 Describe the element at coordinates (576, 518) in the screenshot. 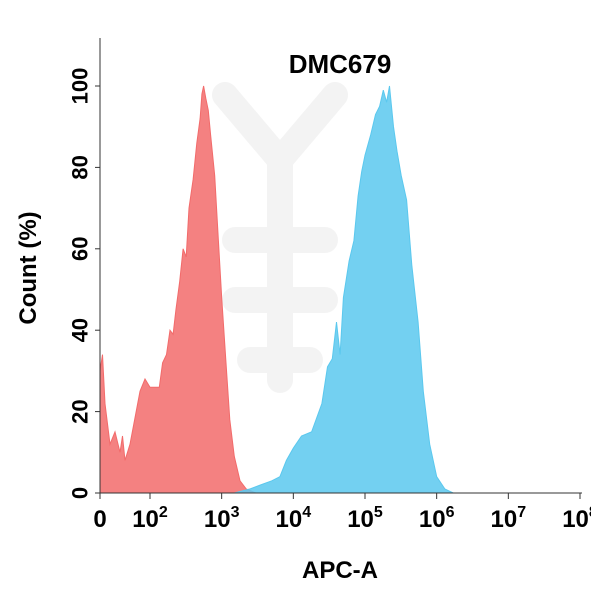

I see `x-tick-label: 10⁸` at that location.